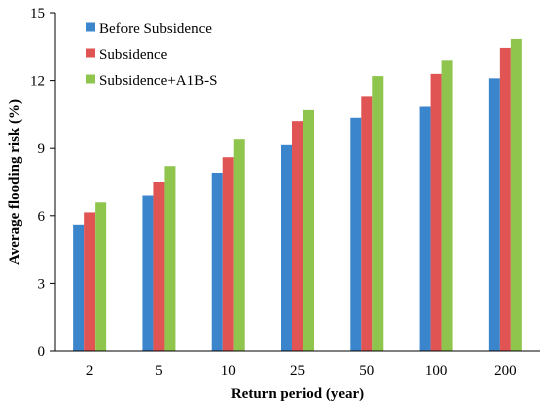 The width and height of the screenshot is (550, 409). Describe the element at coordinates (90, 371) in the screenshot. I see `x-tick-label: 2` at that location.